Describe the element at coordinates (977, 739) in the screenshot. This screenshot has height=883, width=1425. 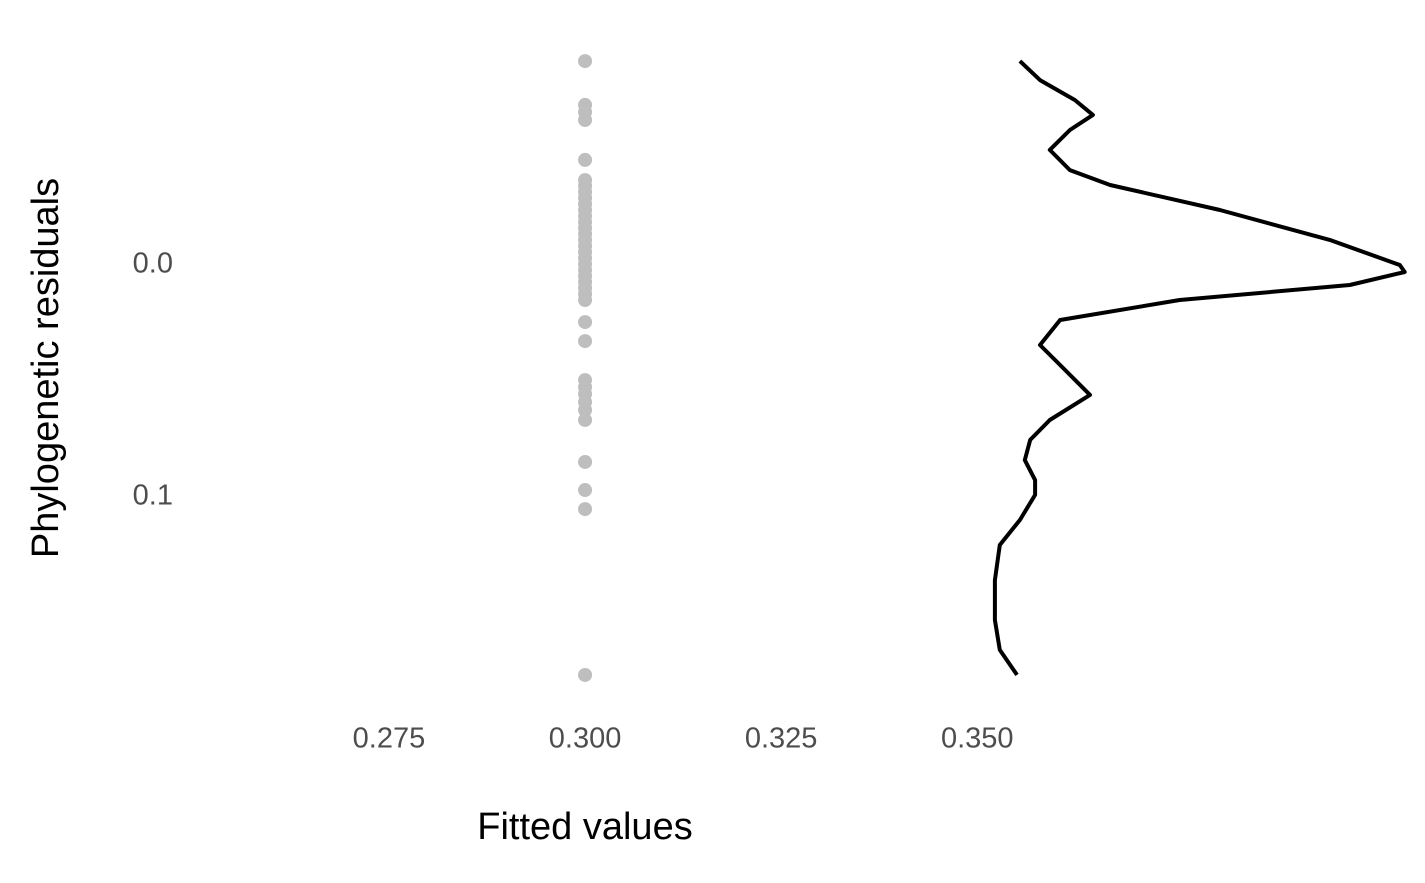
I see `x-tick-label: 0.350` at that location.